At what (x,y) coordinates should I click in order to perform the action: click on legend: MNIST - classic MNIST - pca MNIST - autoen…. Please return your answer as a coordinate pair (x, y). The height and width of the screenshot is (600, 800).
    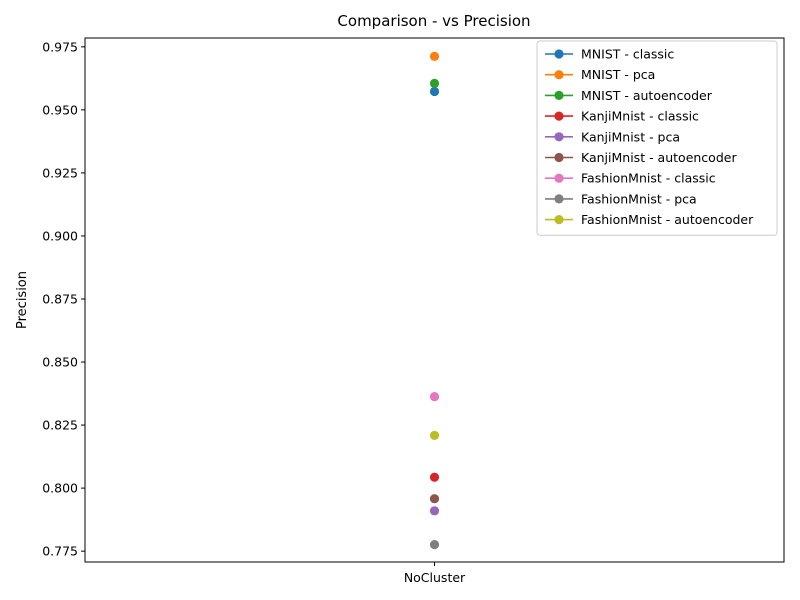
    Looking at the image, I should click on (657, 138).